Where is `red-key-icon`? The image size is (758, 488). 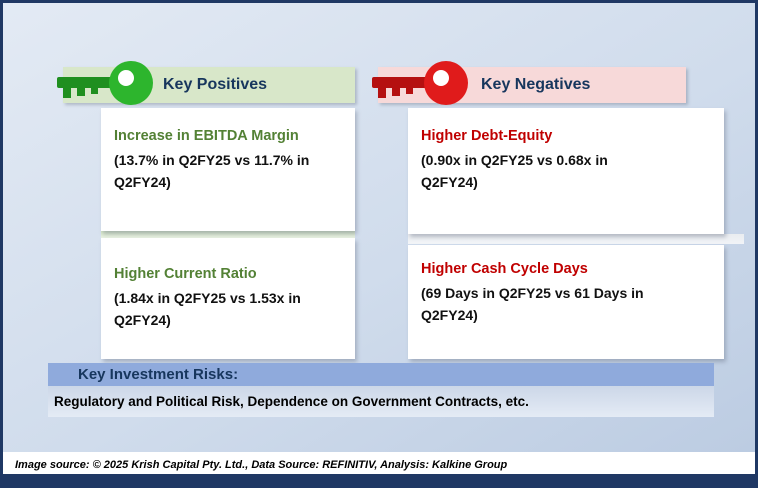
red-key-icon is located at coordinates (420, 83).